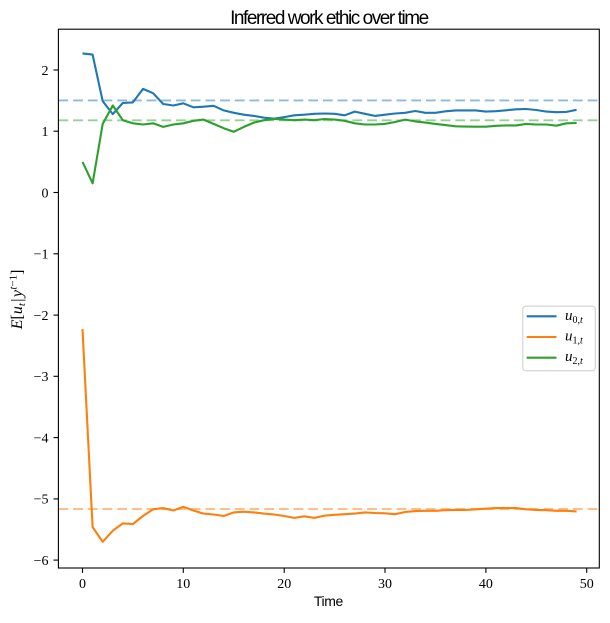  I want to click on svg-text: Inferred work ethic over time, so click(329, 18).